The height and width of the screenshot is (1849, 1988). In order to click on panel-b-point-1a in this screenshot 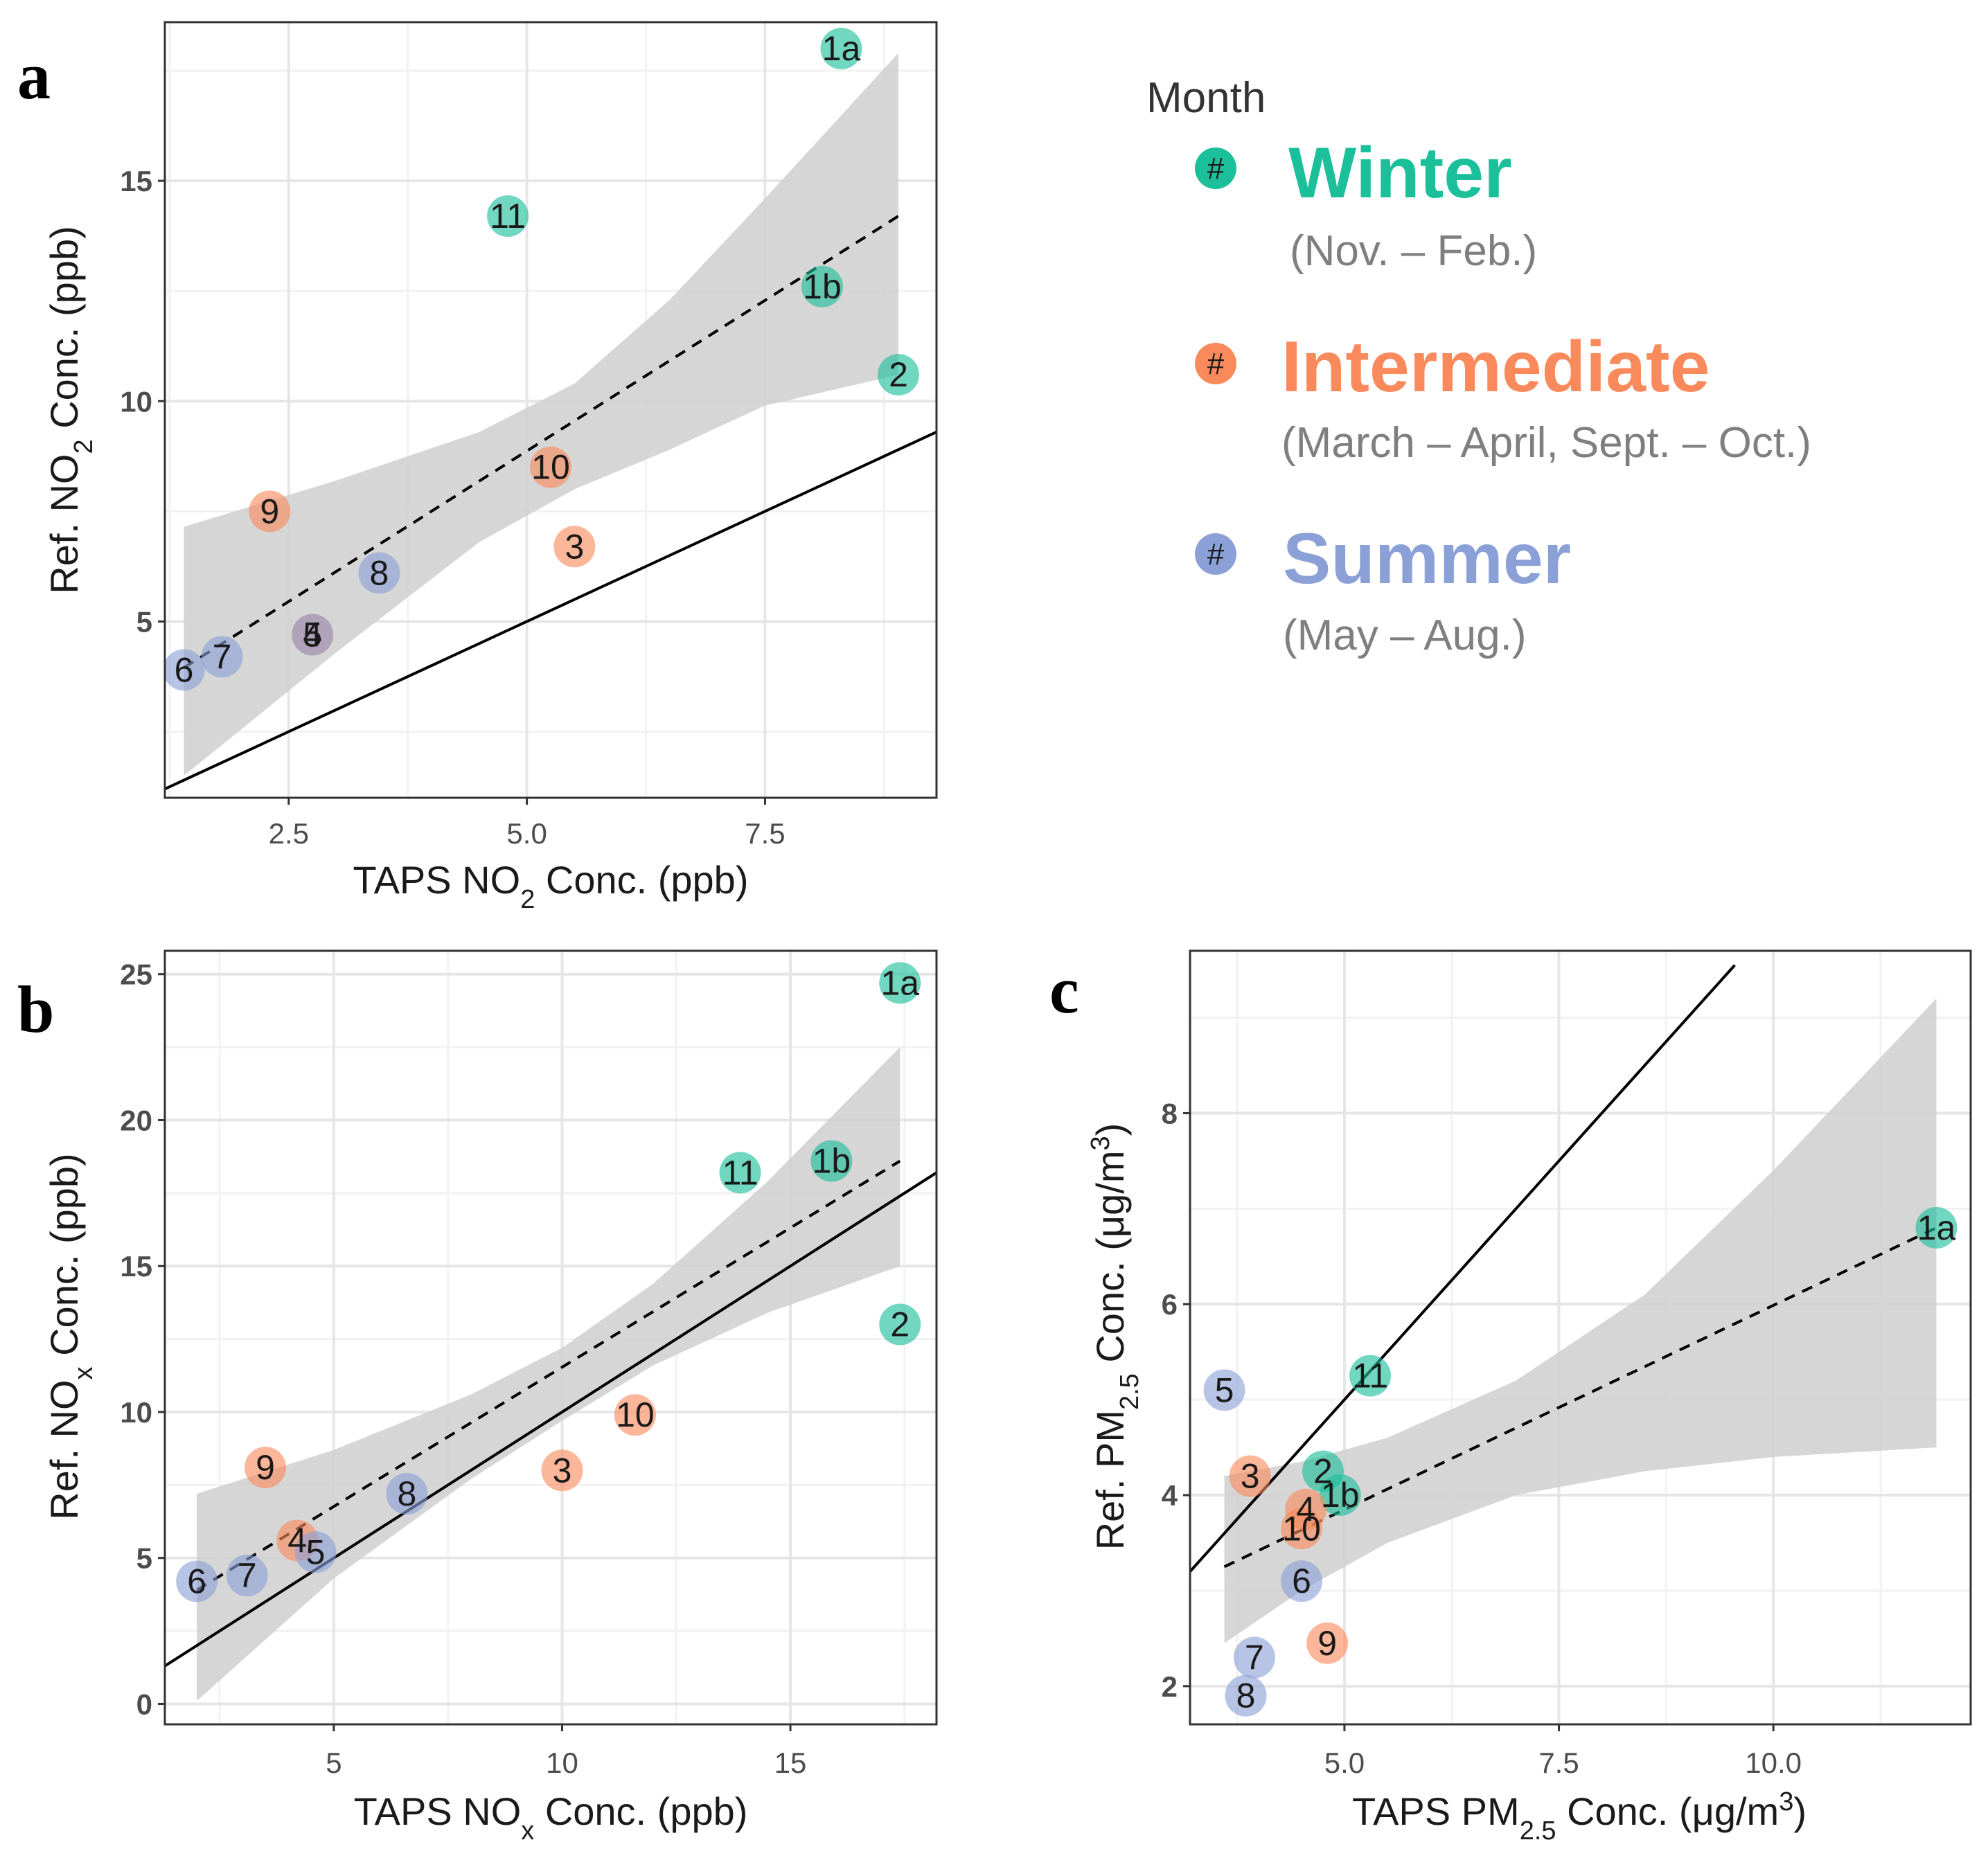, I will do `click(900, 983)`.